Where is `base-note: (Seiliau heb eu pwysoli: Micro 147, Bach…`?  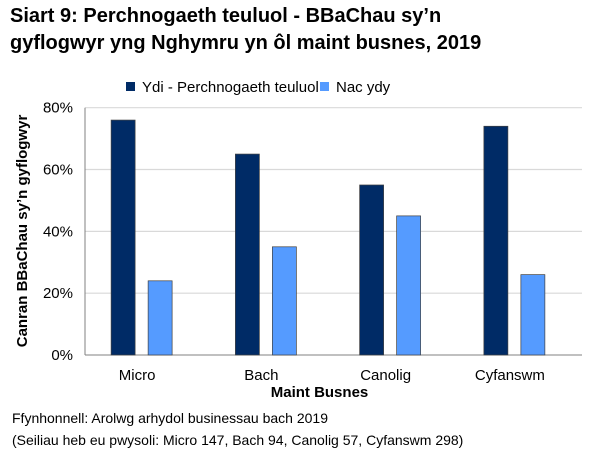 base-note: (Seiliau heb eu pwysoli: Micro 147, Bach… is located at coordinates (238, 440).